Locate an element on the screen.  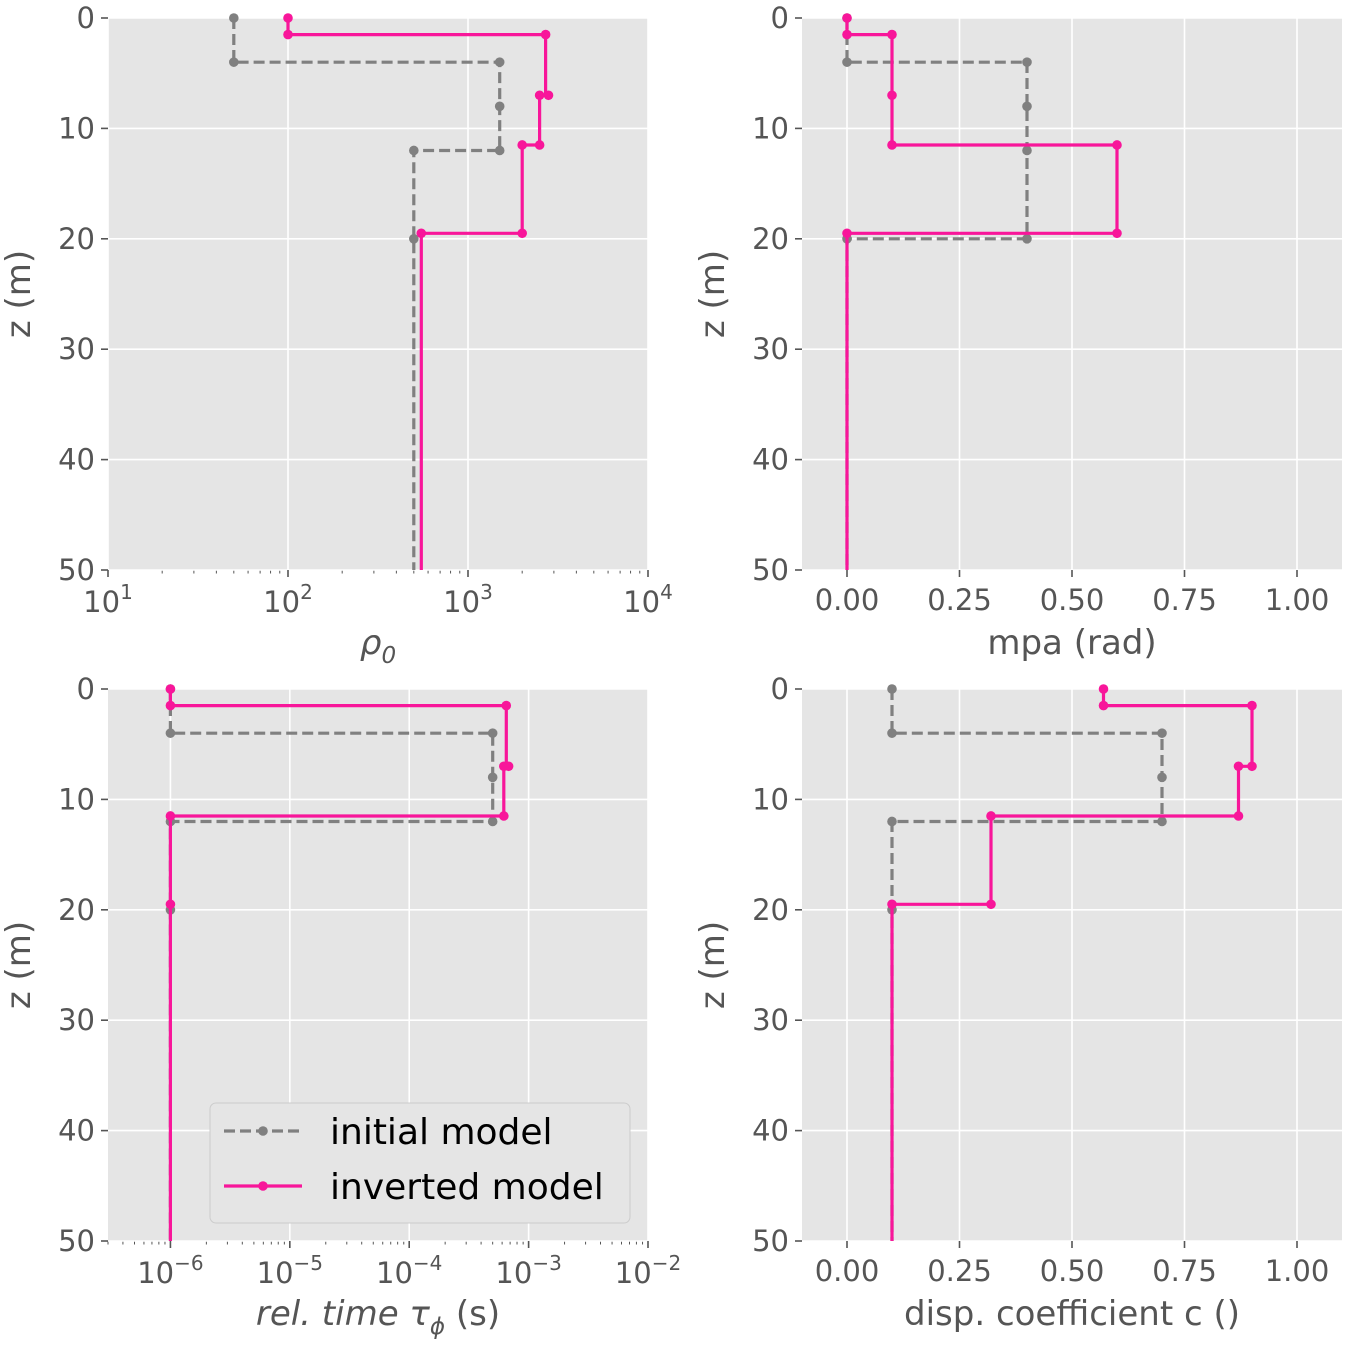
x-tick-label: 10⁻⁵ is located at coordinates (290, 1270).